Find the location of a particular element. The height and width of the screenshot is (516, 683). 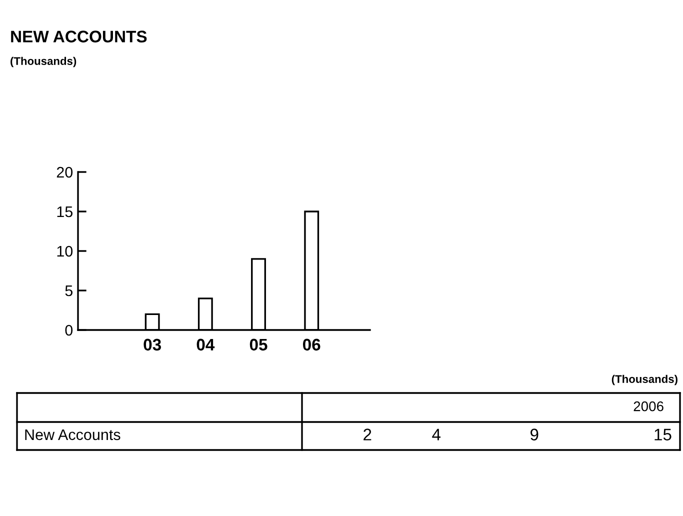

text: (Thousands) is located at coordinates (645, 380).